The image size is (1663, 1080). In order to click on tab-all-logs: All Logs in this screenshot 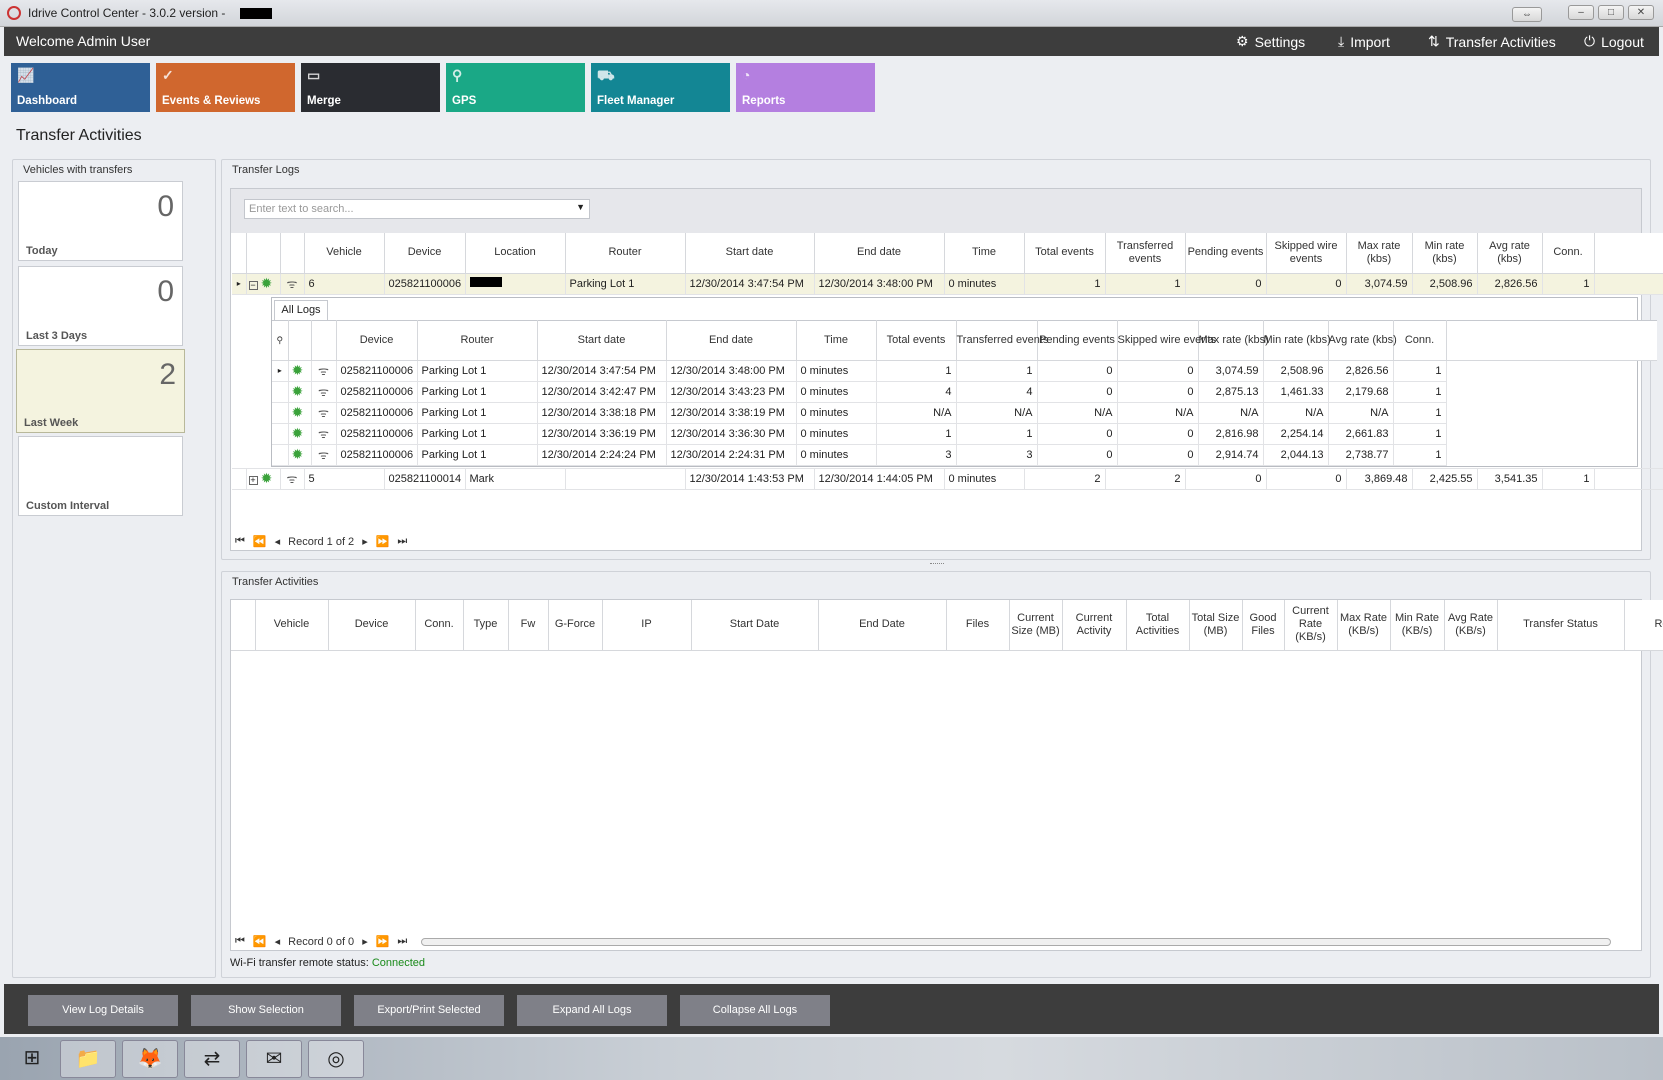, I will do `click(301, 309)`.